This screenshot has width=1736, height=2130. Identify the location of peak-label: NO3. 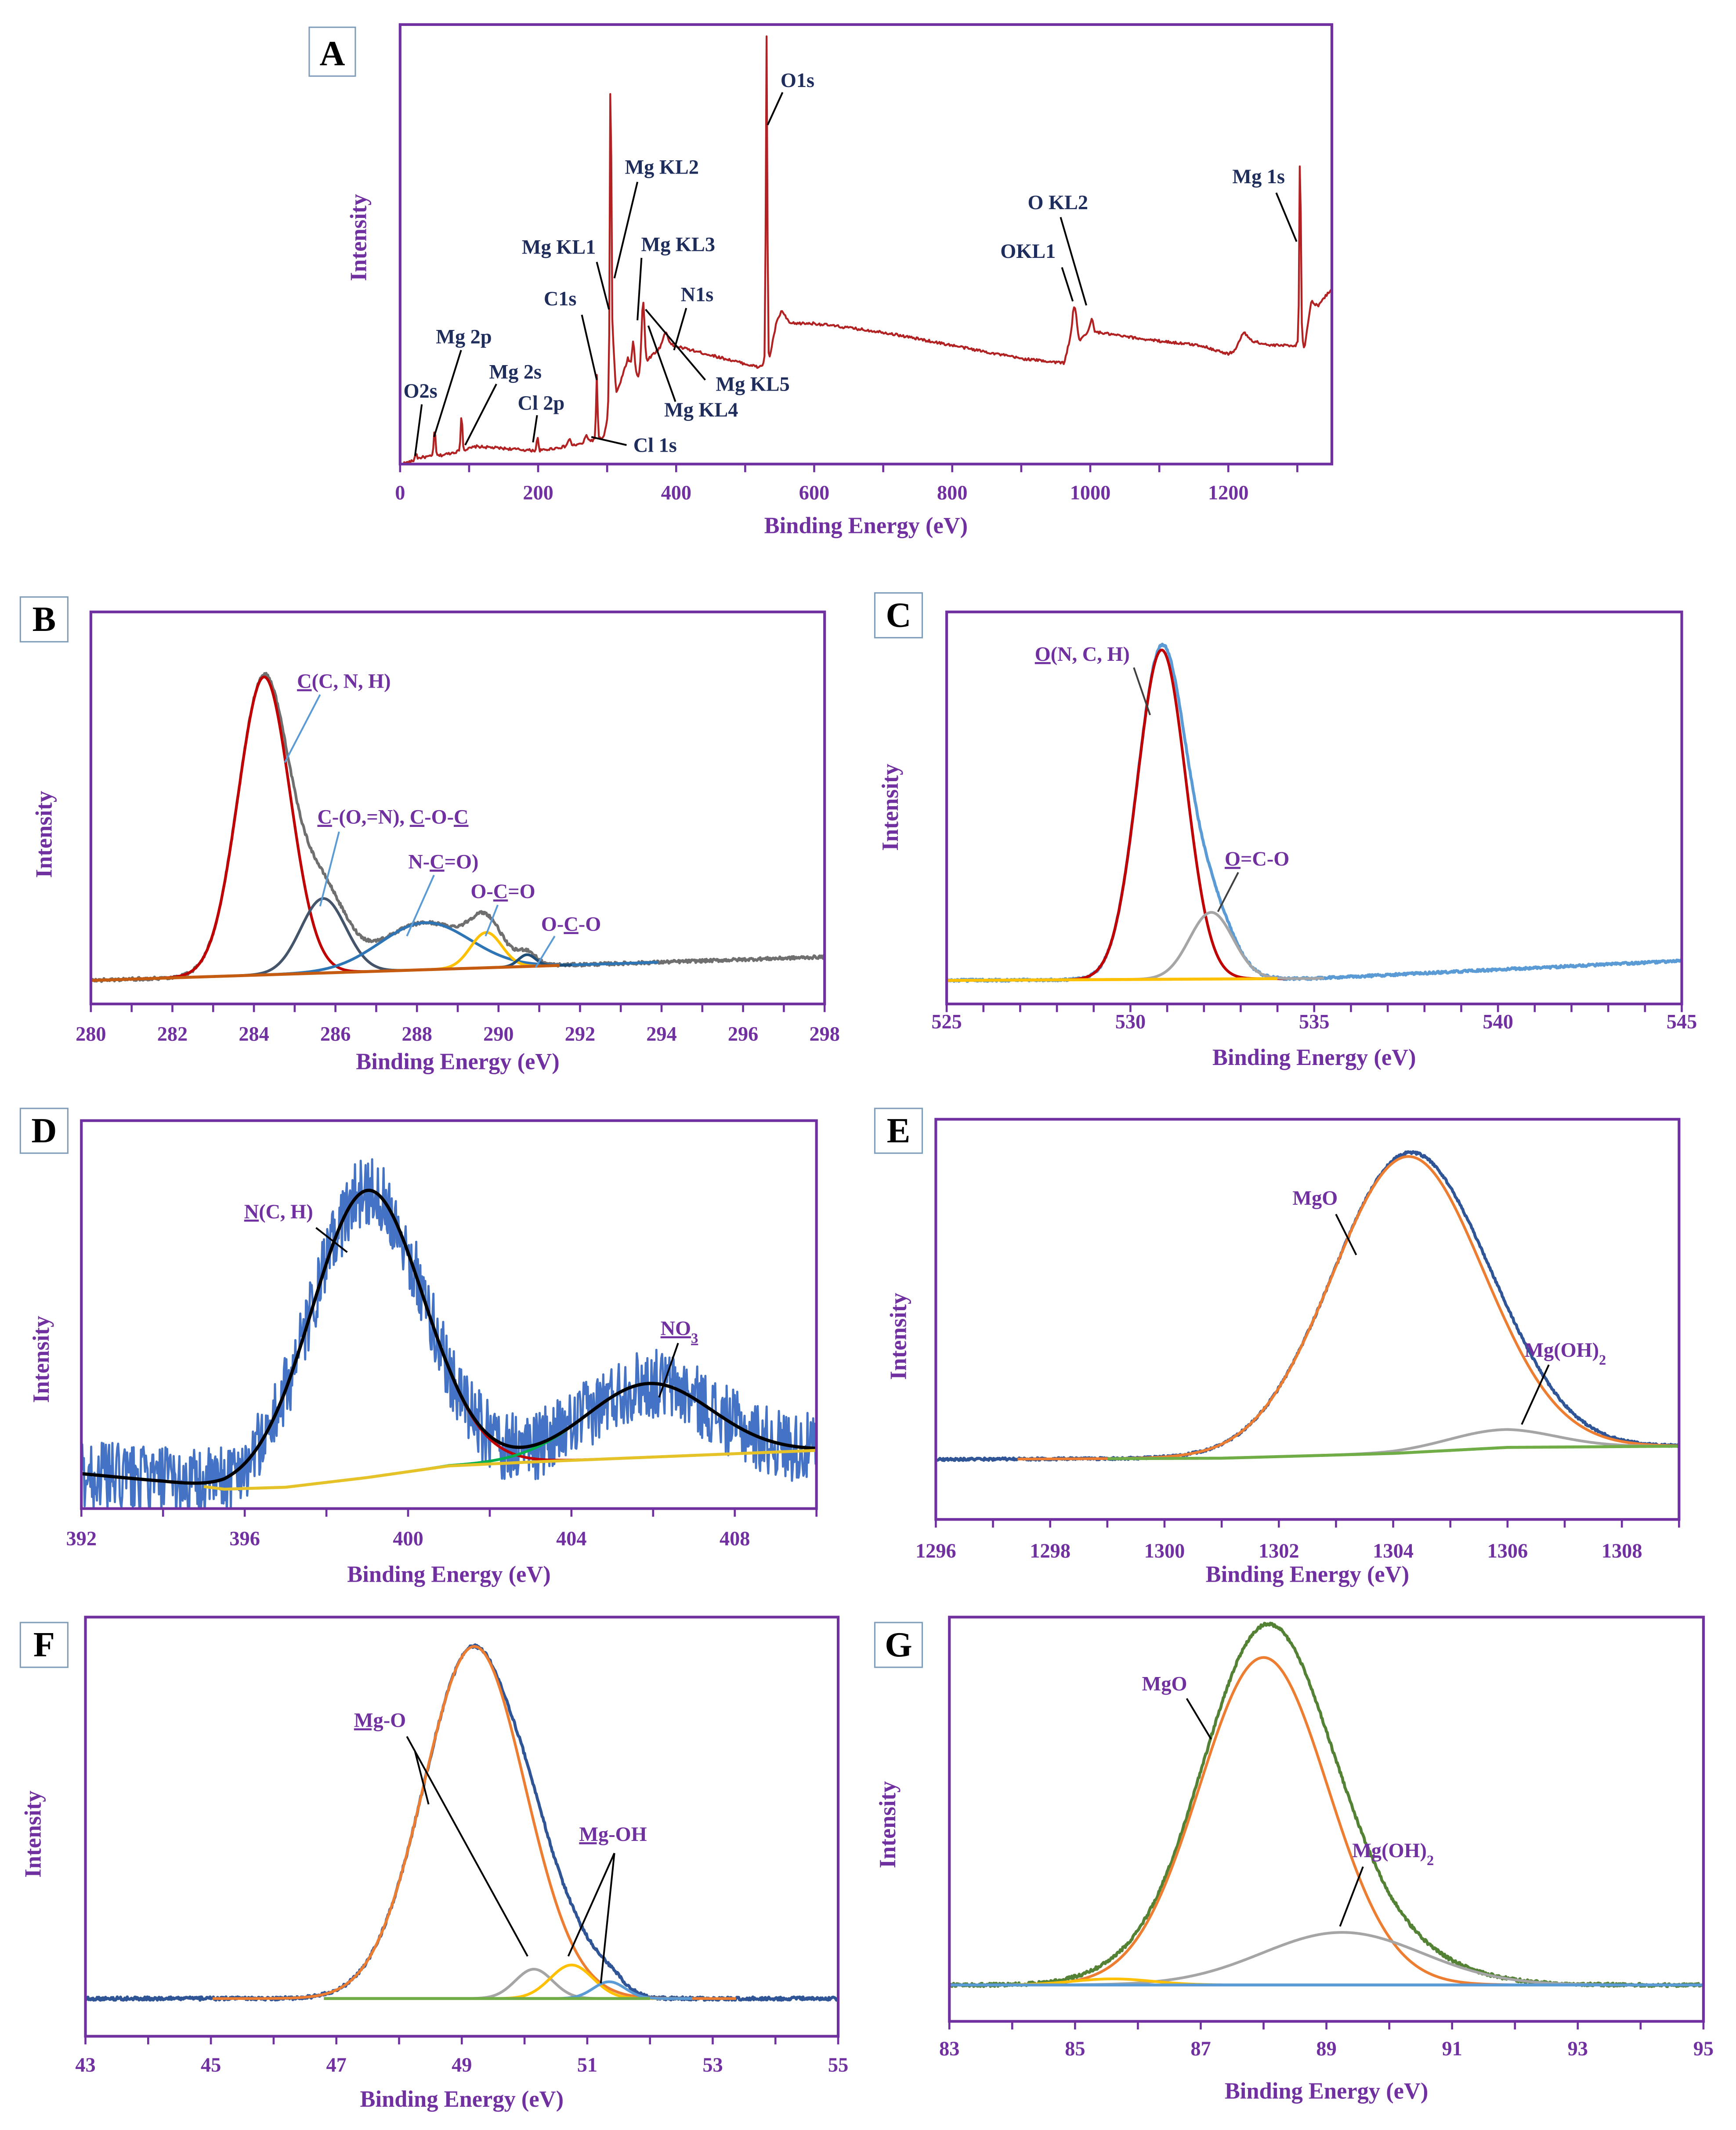
(679, 1331).